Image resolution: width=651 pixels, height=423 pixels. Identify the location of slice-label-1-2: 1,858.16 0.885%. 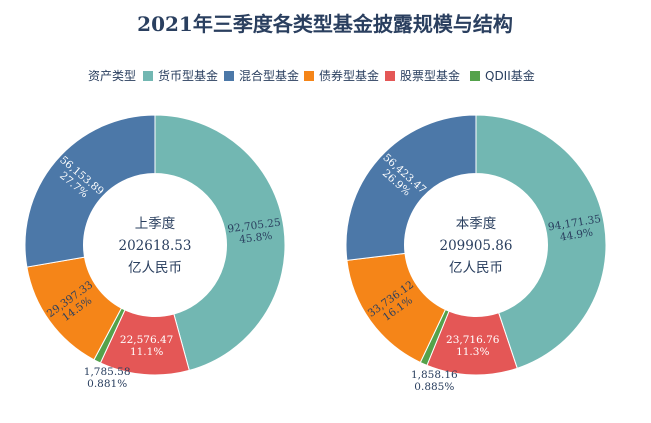
(434, 381).